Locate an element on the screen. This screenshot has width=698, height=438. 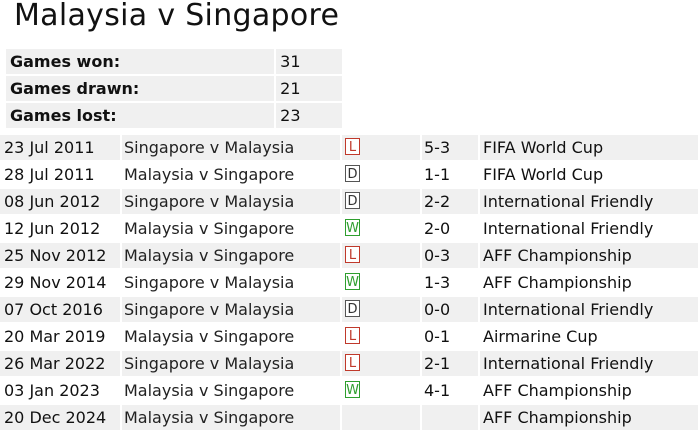
match-score-cell: 0-3 is located at coordinates (437, 255).